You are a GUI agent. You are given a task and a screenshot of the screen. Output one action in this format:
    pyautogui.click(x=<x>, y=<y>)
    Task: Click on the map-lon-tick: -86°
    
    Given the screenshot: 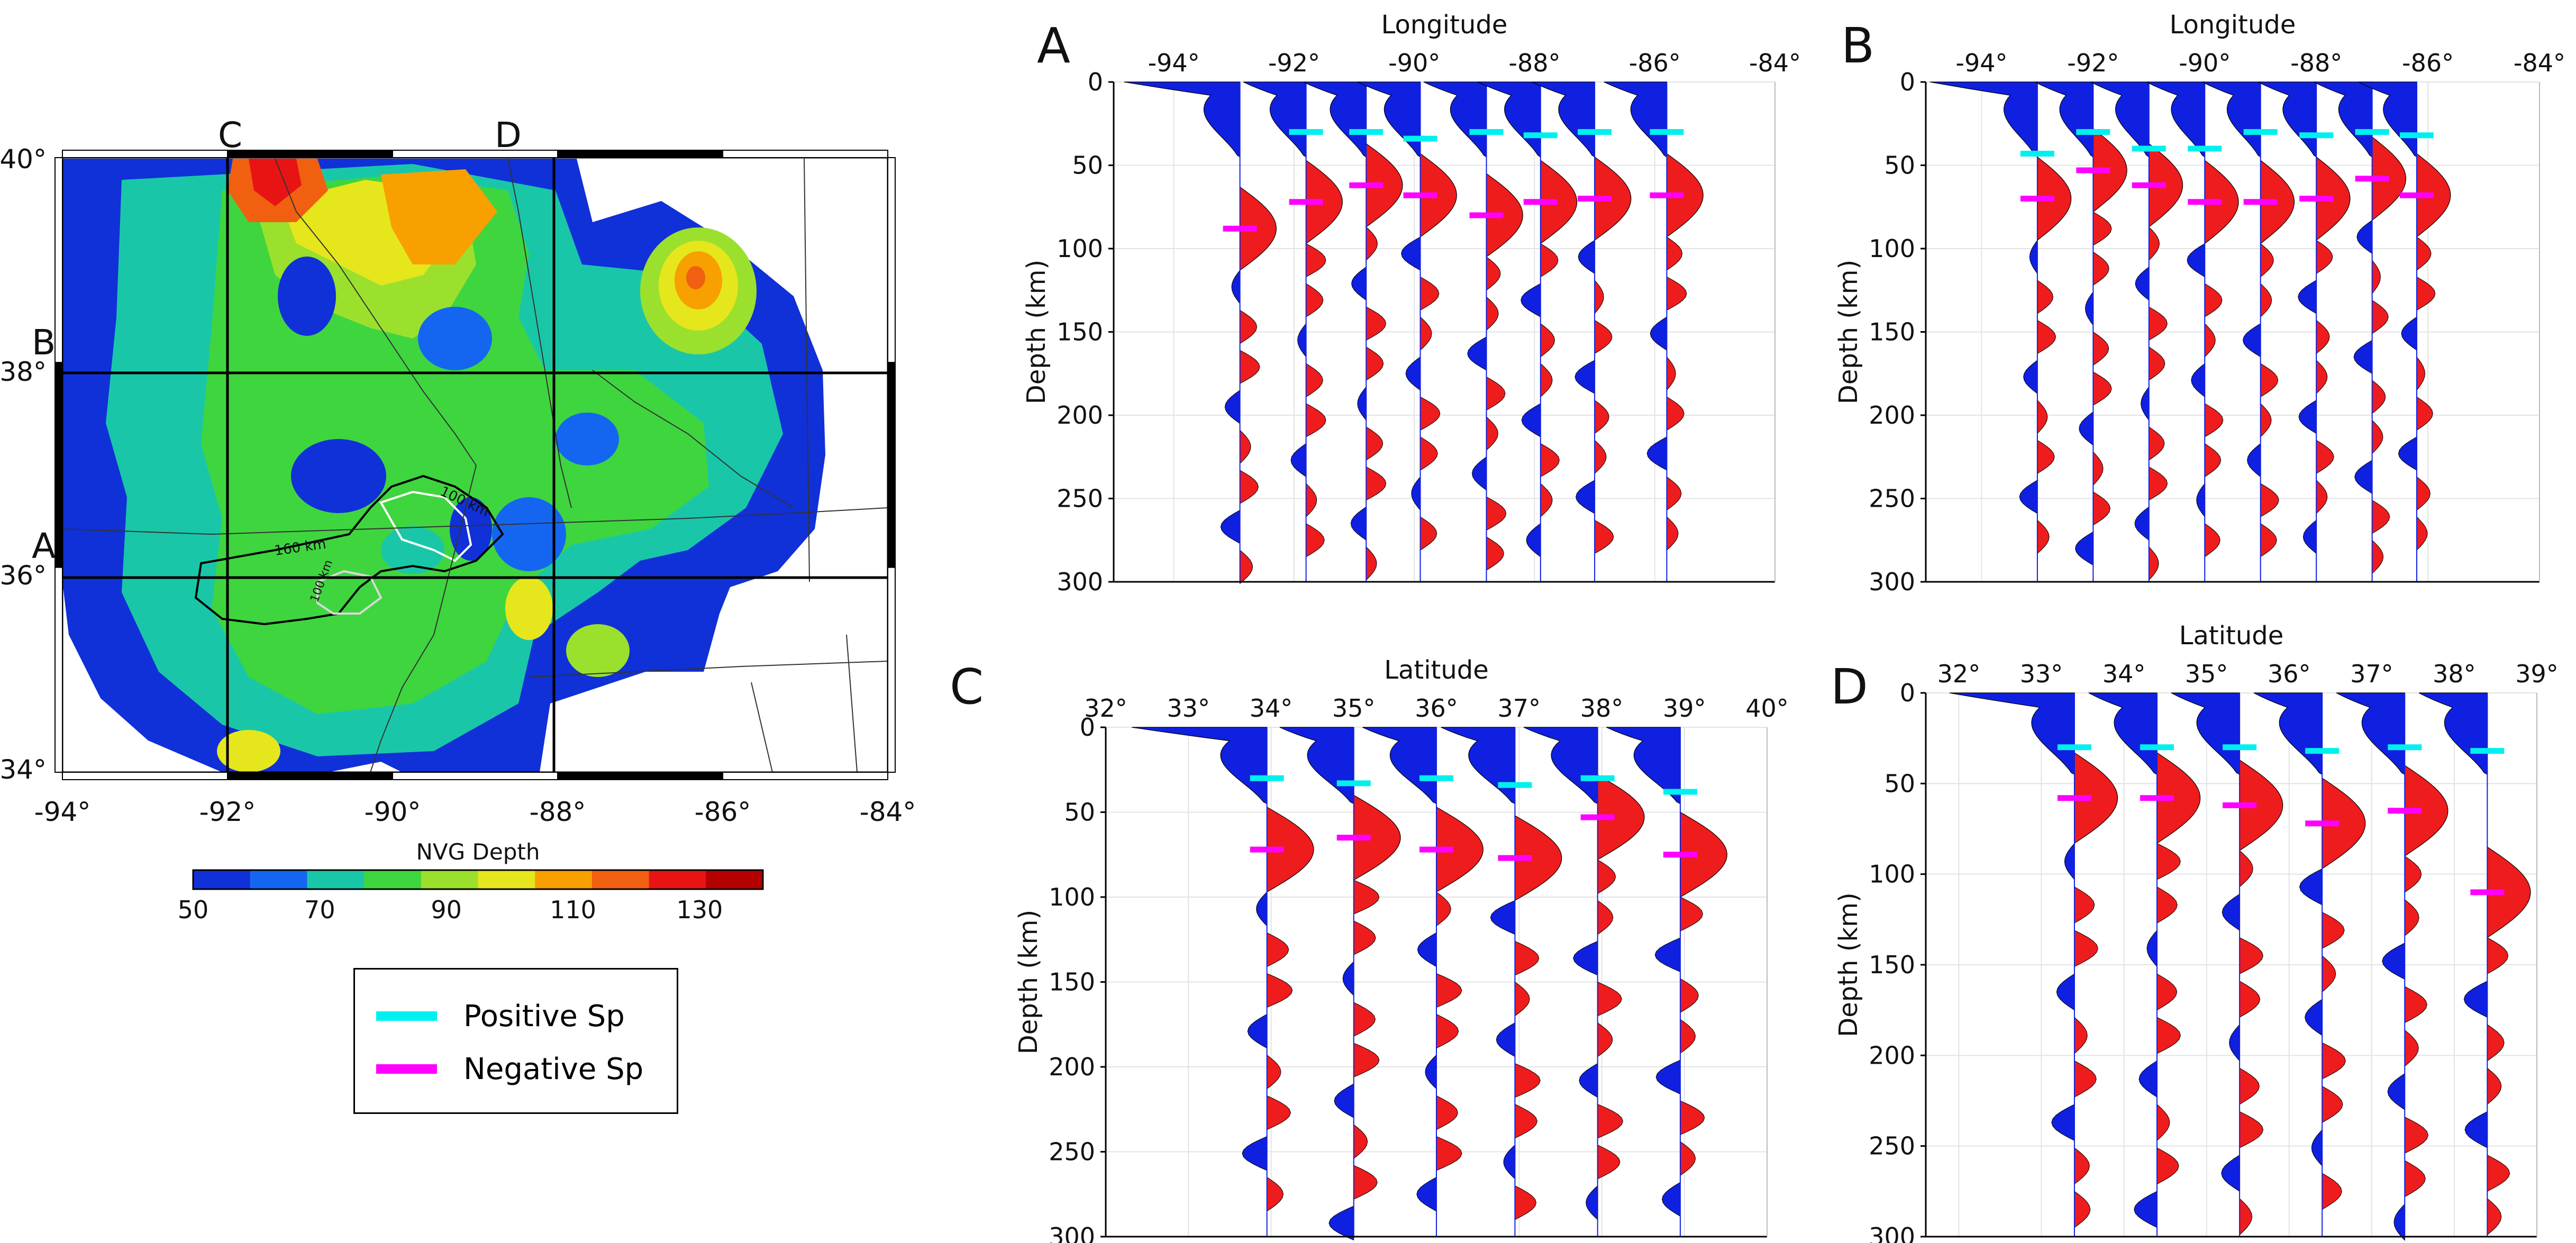 What is the action you would take?
    pyautogui.click(x=723, y=812)
    